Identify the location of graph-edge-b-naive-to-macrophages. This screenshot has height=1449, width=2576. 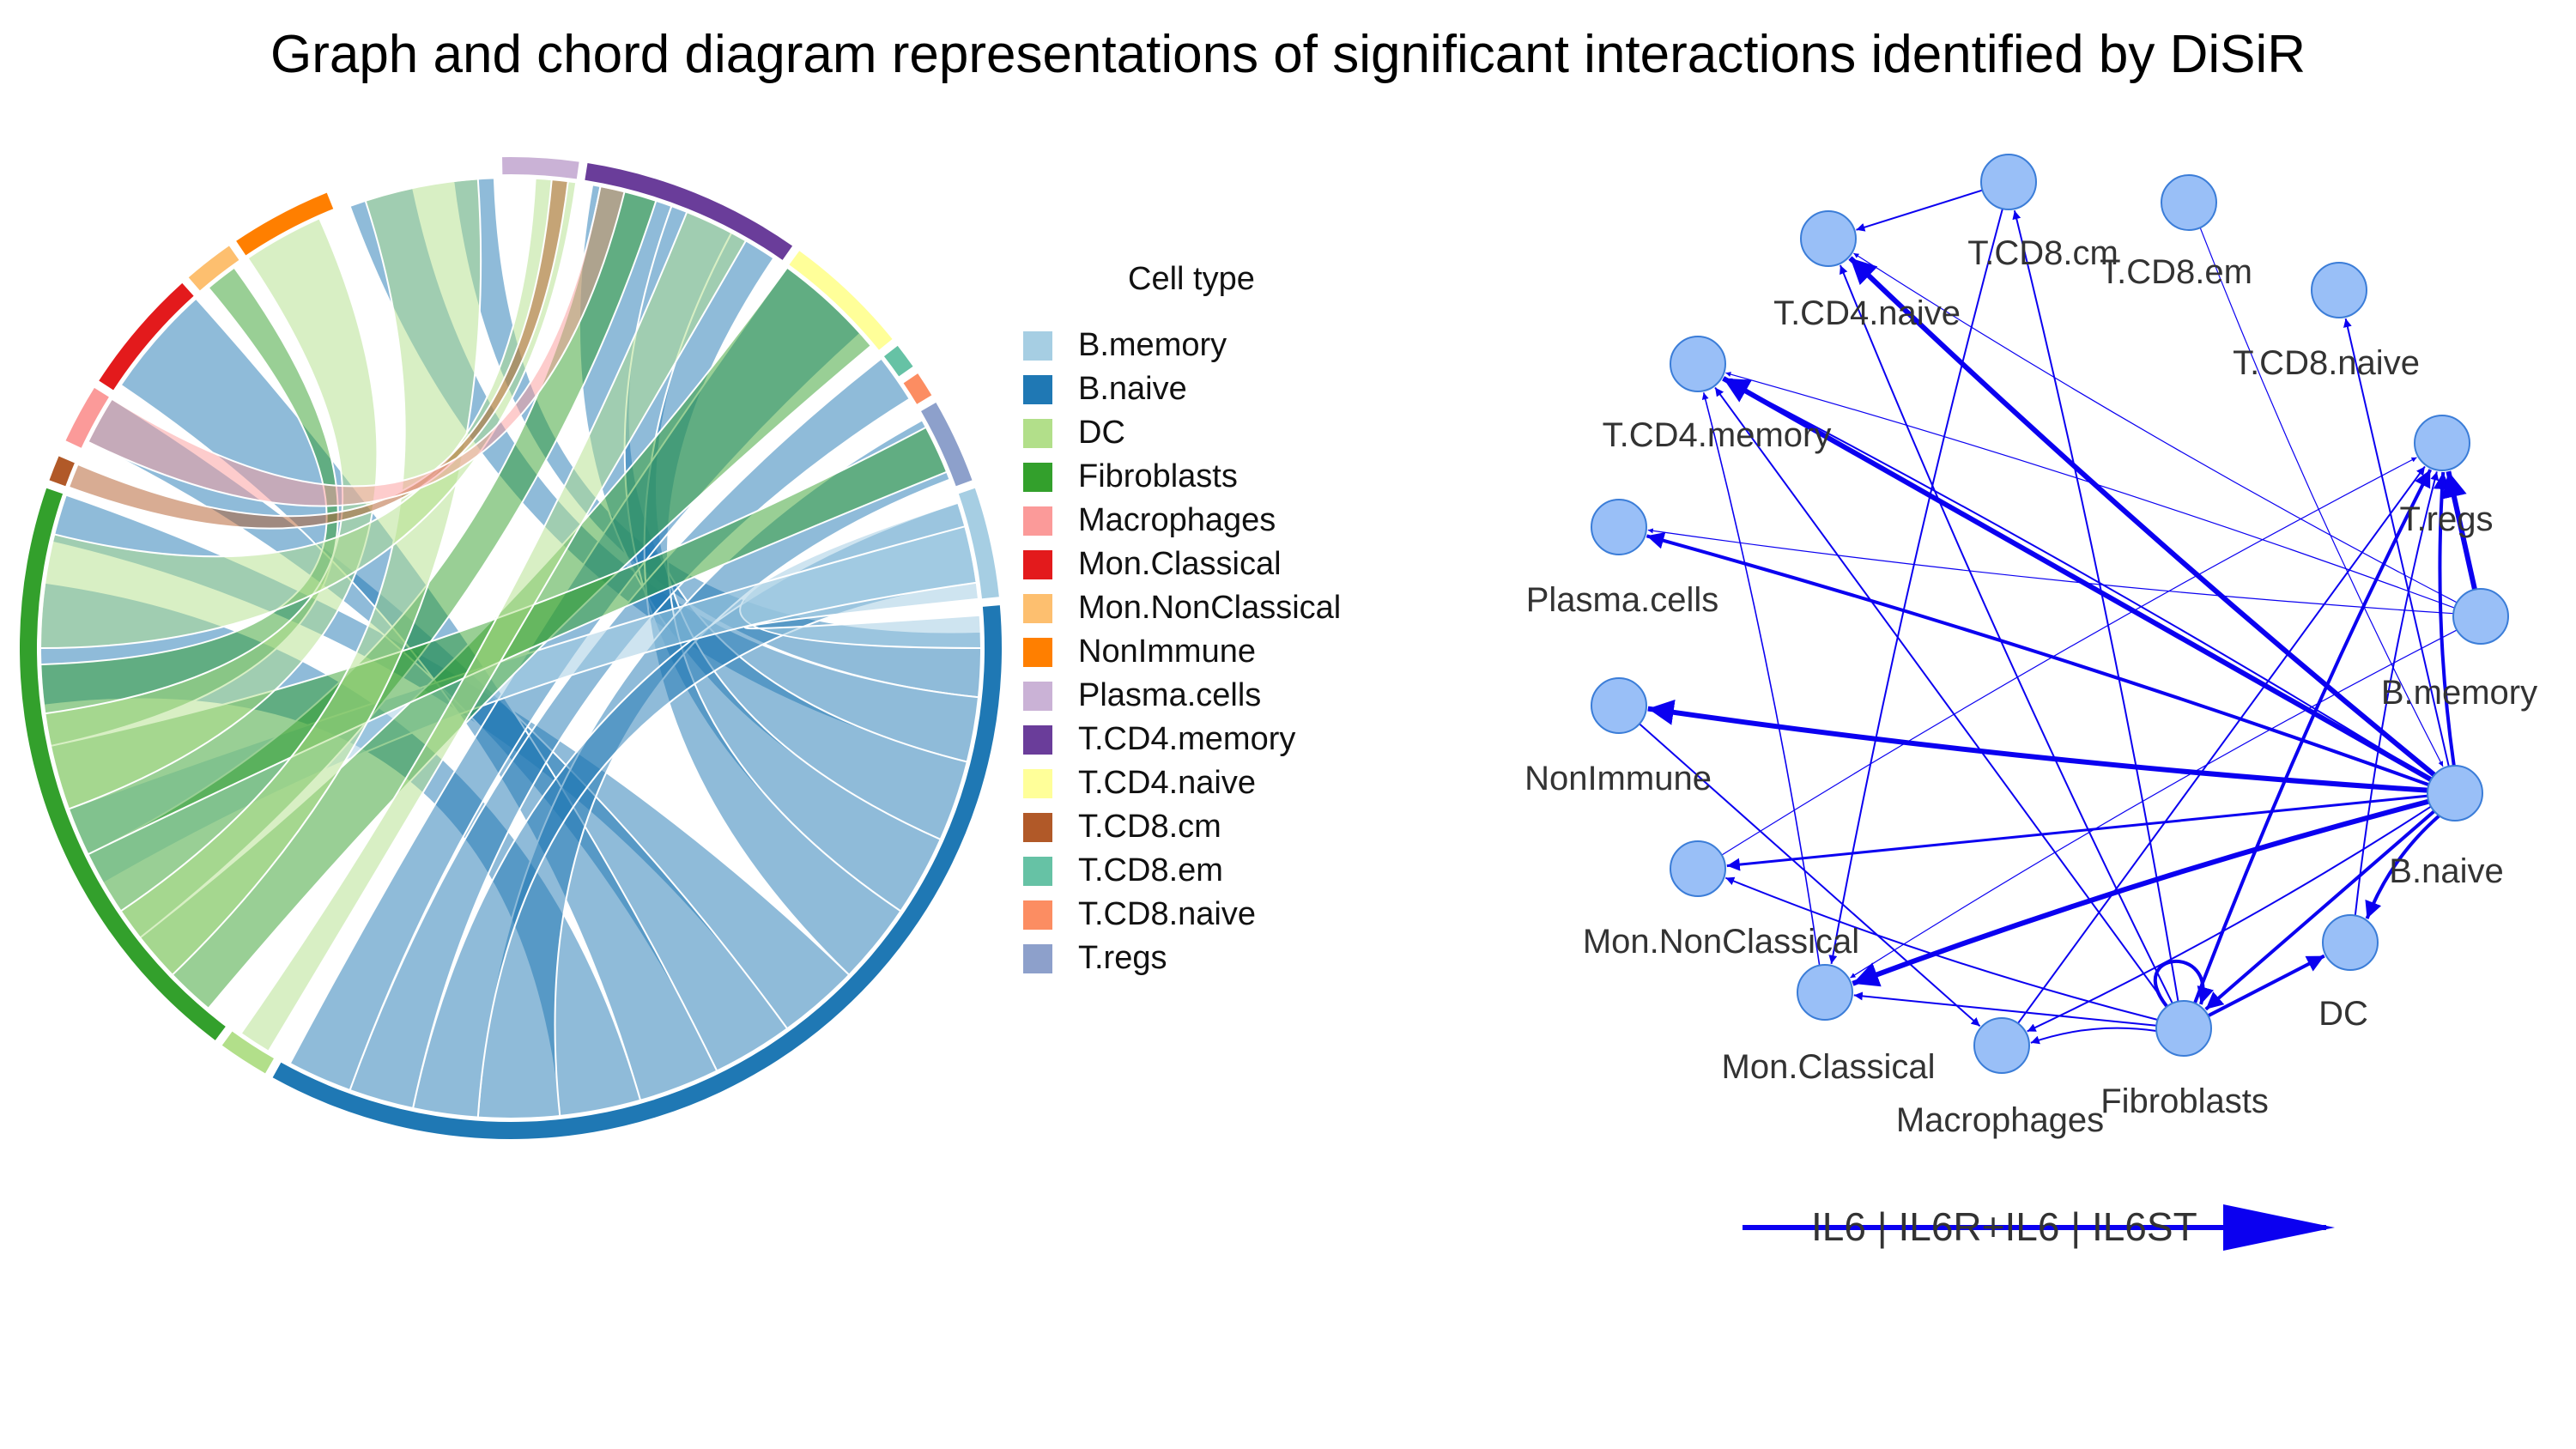
(2229, 919).